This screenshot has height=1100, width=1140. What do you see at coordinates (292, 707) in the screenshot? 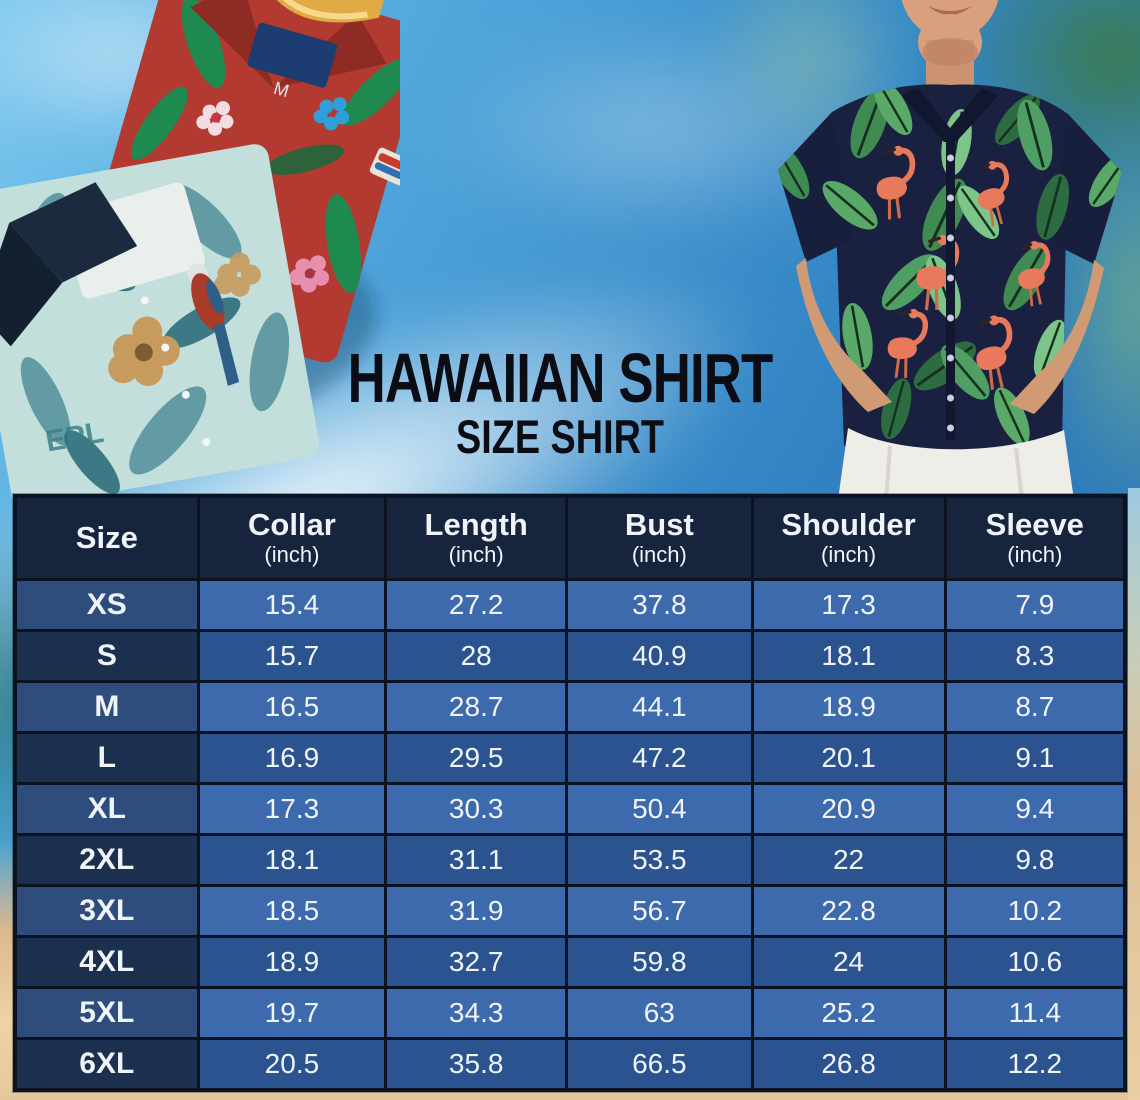
I see `value-cell: 16.5` at bounding box center [292, 707].